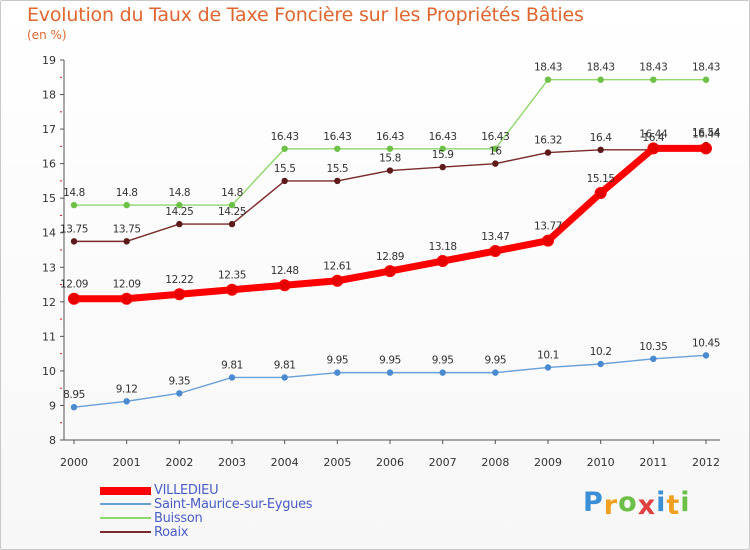 The image size is (750, 550). Describe the element at coordinates (706, 343) in the screenshot. I see `data-label-saint-maurice-sur-eygues: 10.45` at that location.